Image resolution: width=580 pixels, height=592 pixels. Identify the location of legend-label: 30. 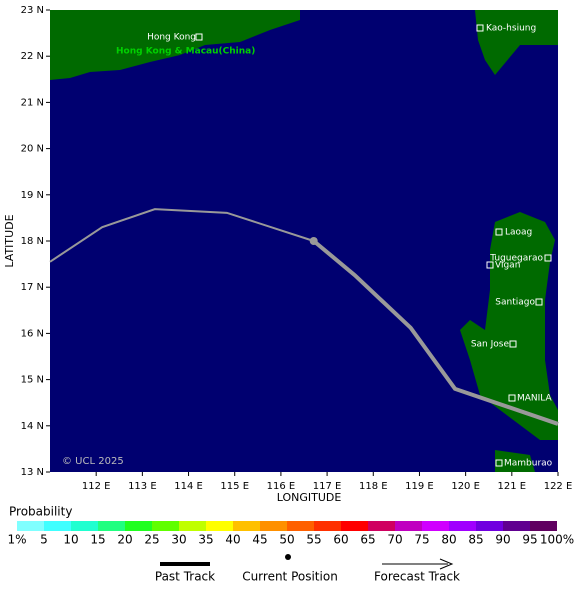
(178, 540).